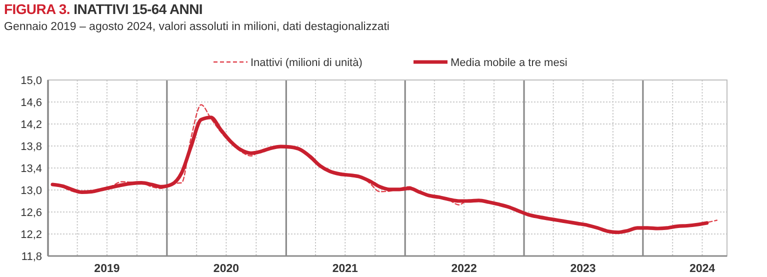 The width and height of the screenshot is (767, 277). I want to click on chart-subtitle: Gennaio 2019 – agosto 2024, valori assoluti in milioni, dati destagionalizzati, so click(197, 27).